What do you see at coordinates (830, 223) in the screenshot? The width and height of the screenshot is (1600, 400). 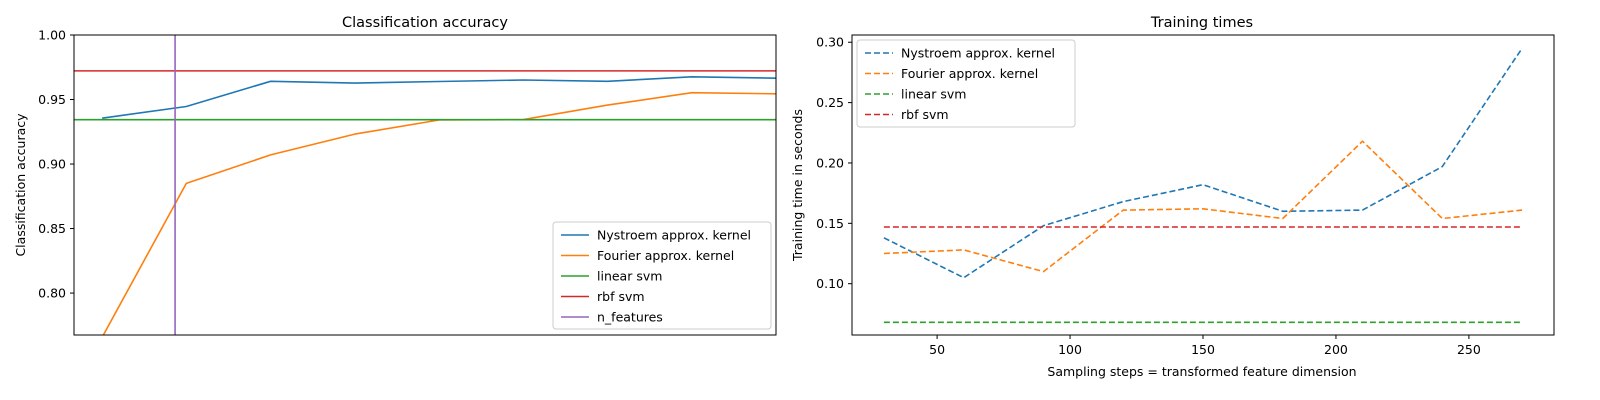 I see `y-tick-label: 0.15` at bounding box center [830, 223].